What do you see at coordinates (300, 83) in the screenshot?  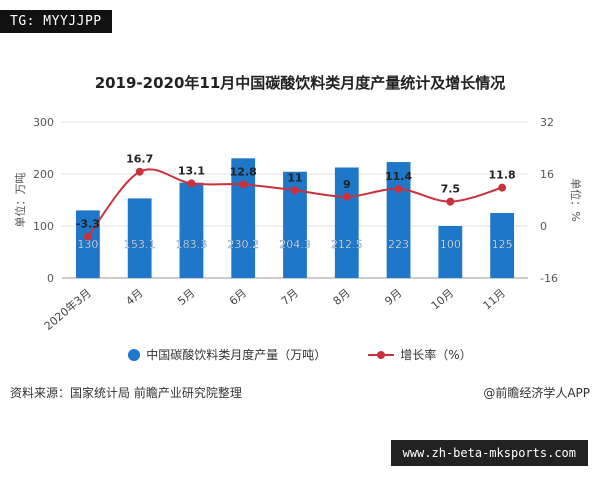 I see `chart-title: 2019-2020年11月中国碳酸饮料类月度产量统计及增长情况` at bounding box center [300, 83].